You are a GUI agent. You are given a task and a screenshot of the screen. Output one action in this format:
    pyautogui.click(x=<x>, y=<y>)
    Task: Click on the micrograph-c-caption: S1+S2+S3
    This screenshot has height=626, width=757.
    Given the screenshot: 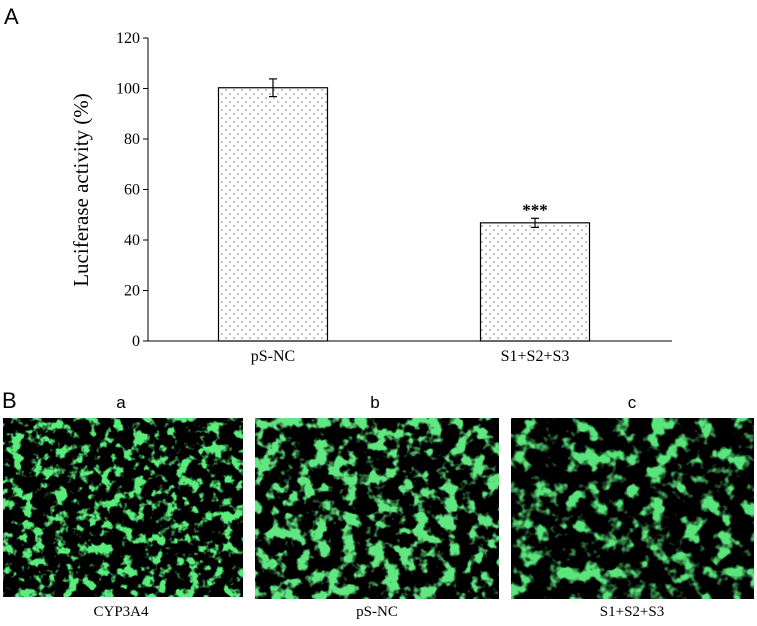 What is the action you would take?
    pyautogui.click(x=632, y=612)
    